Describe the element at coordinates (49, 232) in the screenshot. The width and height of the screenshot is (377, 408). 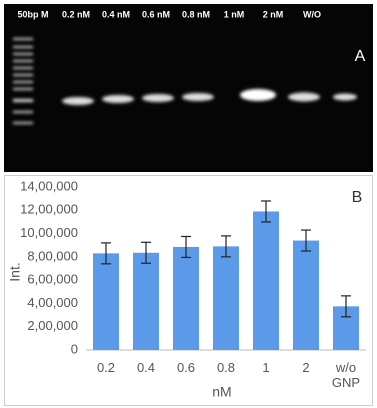
I see `y-tick-label: 10,00,000` at that location.